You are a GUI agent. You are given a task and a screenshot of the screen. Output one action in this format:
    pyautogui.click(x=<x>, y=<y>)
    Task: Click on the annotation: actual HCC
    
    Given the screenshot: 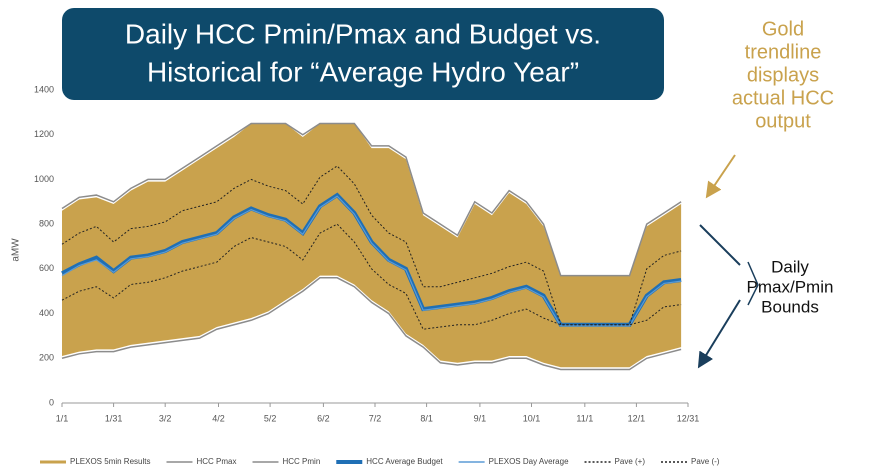 What is the action you would take?
    pyautogui.click(x=783, y=98)
    